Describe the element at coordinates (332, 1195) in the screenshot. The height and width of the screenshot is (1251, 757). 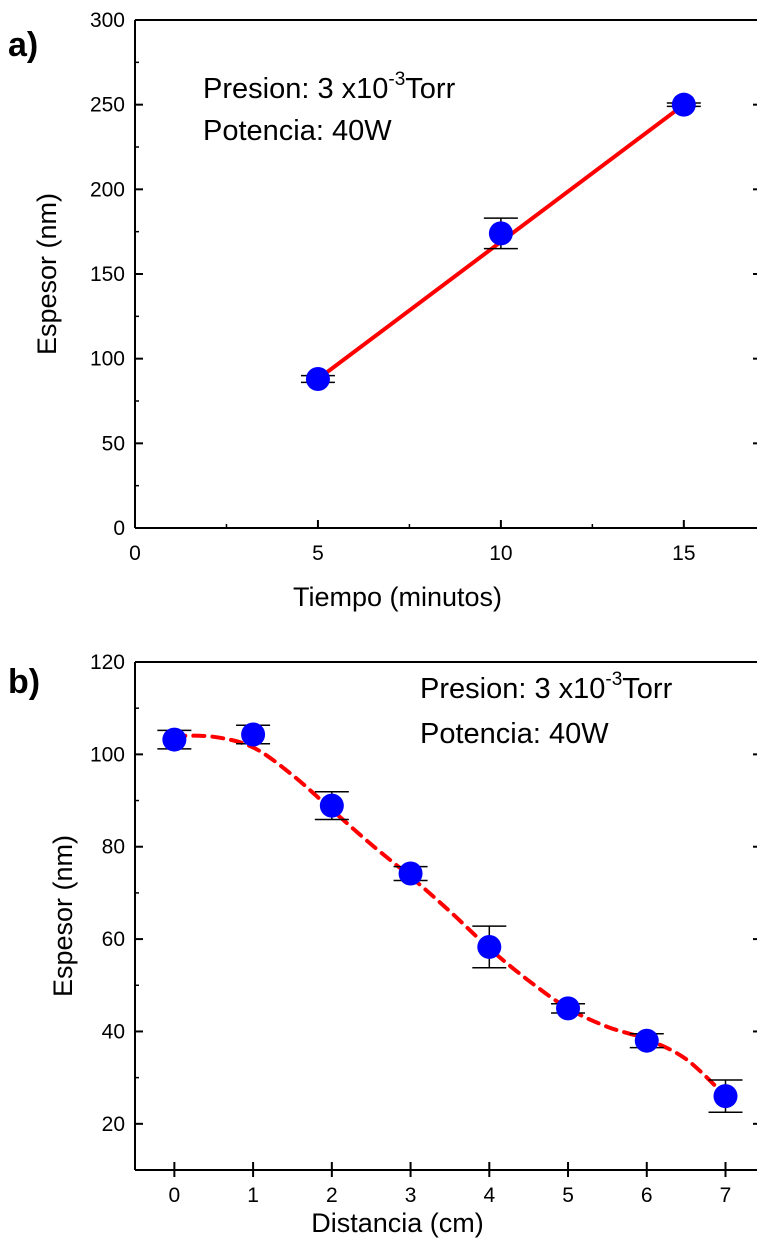
I see `x-tick-label: 2` at that location.